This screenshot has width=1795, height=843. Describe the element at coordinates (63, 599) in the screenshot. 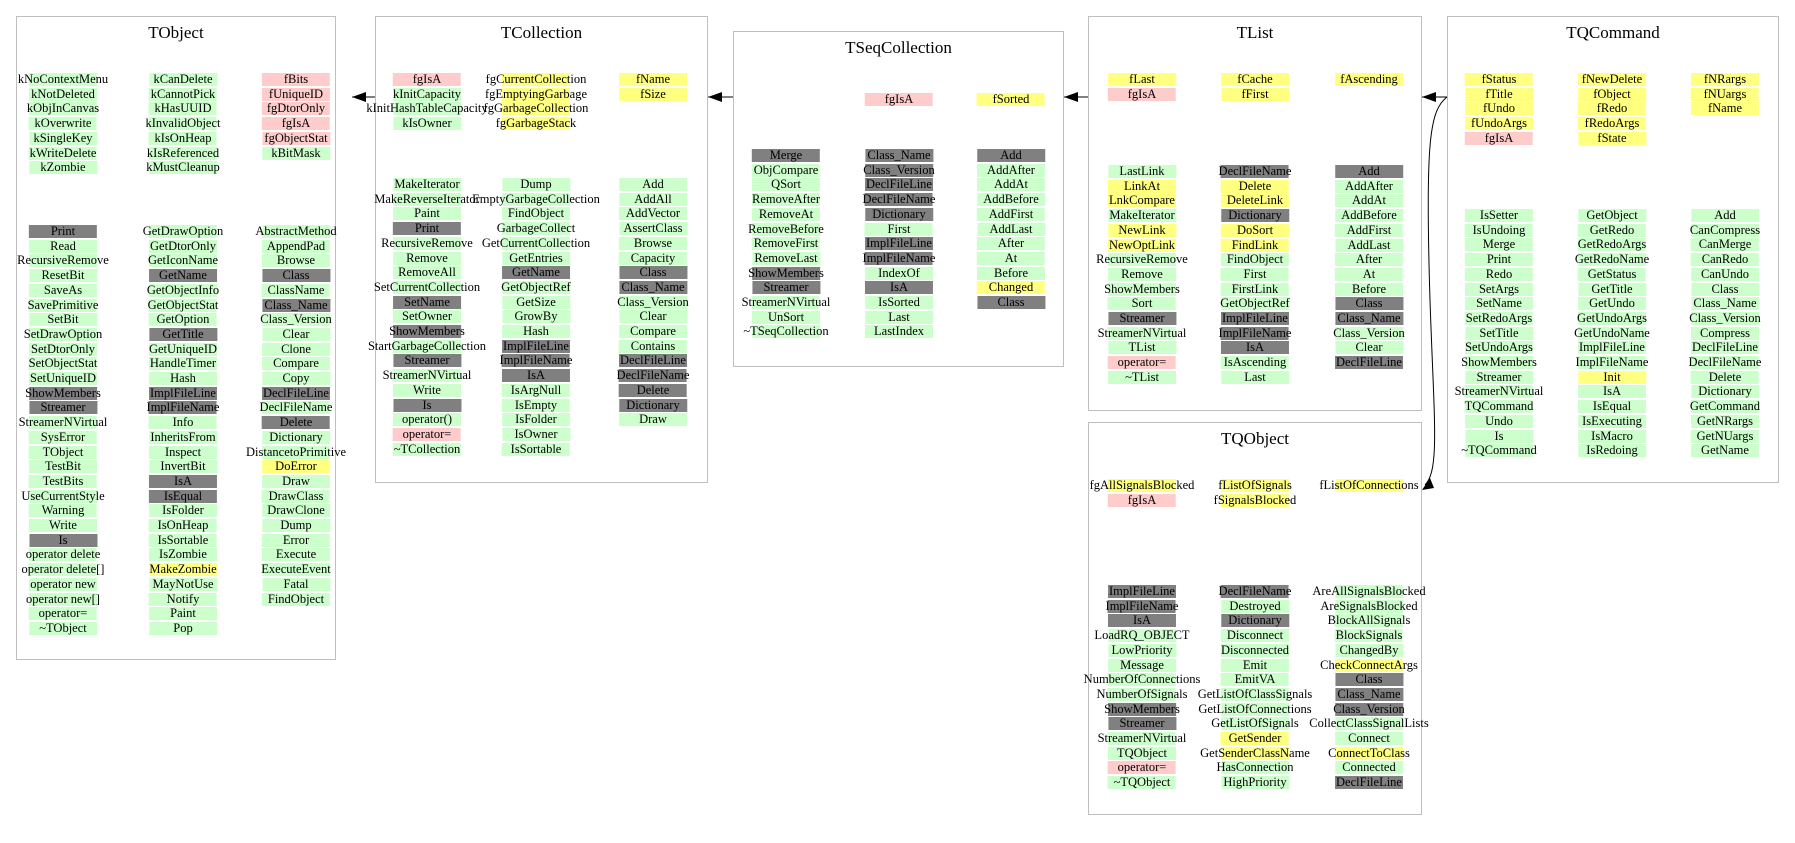

I see `method: operator new[]` at that location.